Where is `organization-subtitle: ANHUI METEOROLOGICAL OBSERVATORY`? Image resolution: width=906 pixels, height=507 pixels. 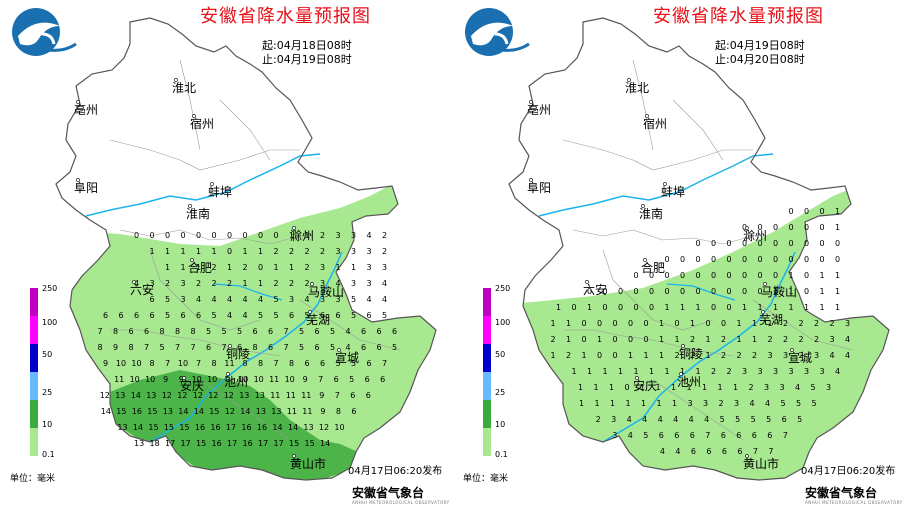 organization-subtitle: ANHUI METEOROLOGICAL OBSERVATORY is located at coordinates (401, 502).